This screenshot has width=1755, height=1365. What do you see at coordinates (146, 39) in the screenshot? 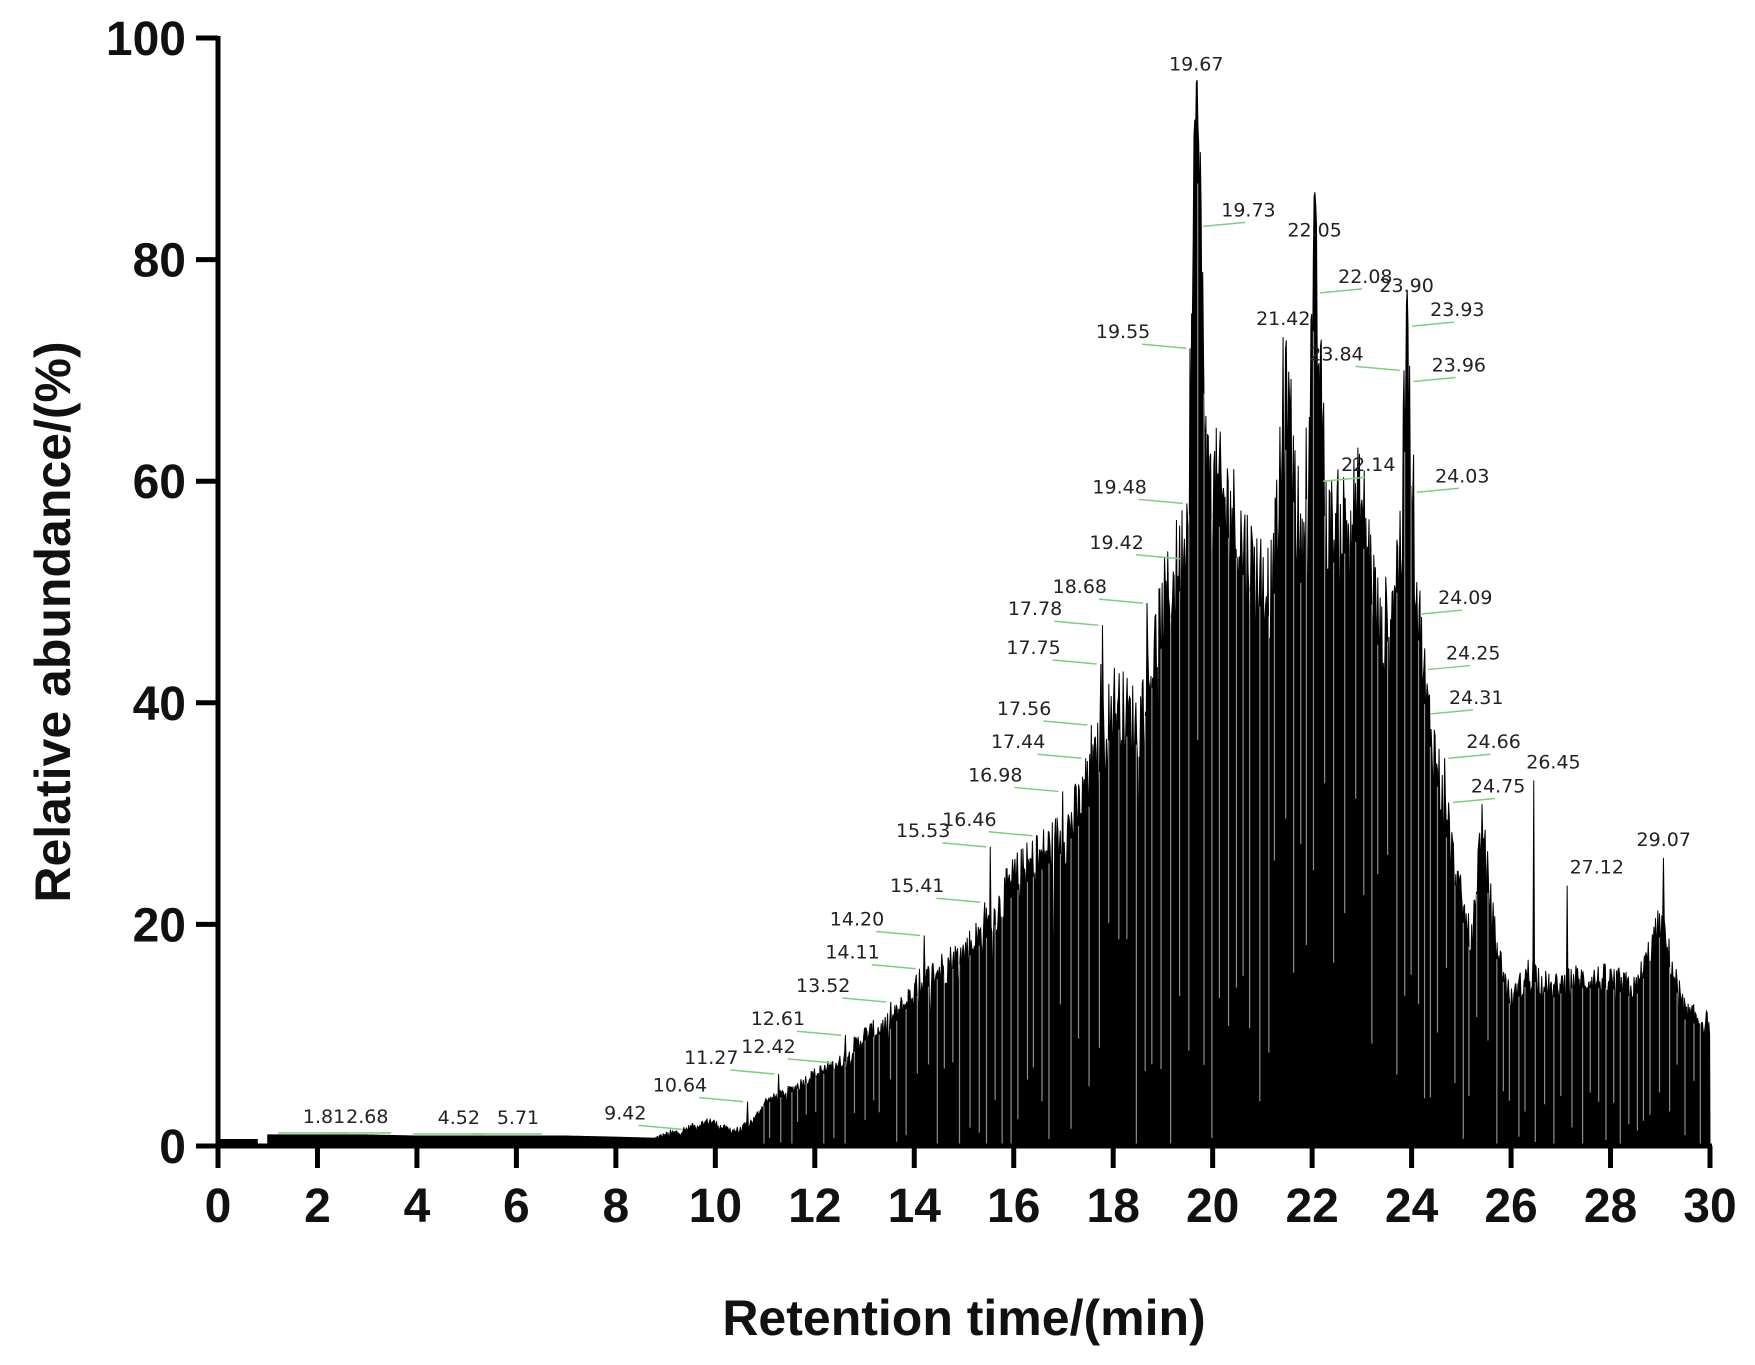
I see `y-tick-label: 100` at bounding box center [146, 39].